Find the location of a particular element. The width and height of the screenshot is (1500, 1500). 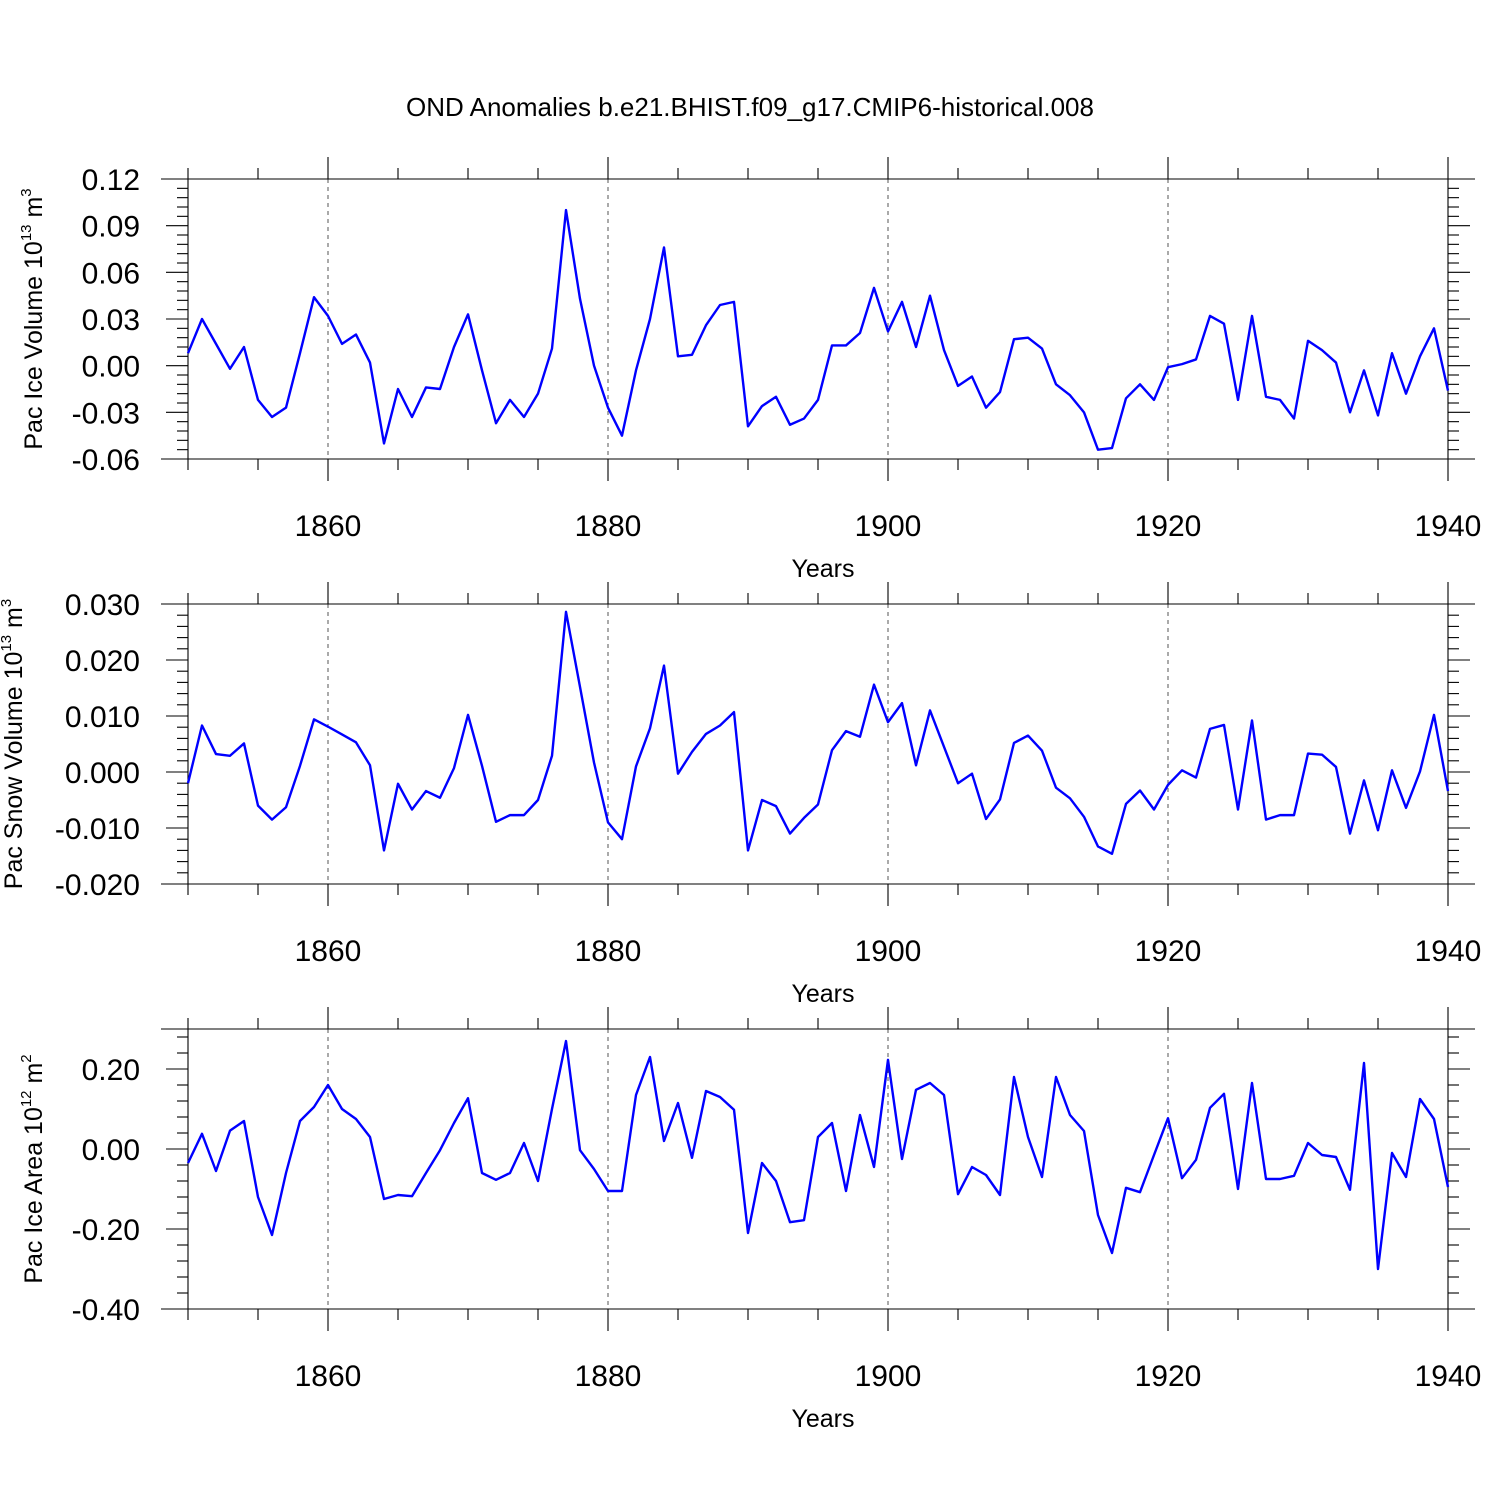

ytick-label: 0.010 is located at coordinates (102, 717).